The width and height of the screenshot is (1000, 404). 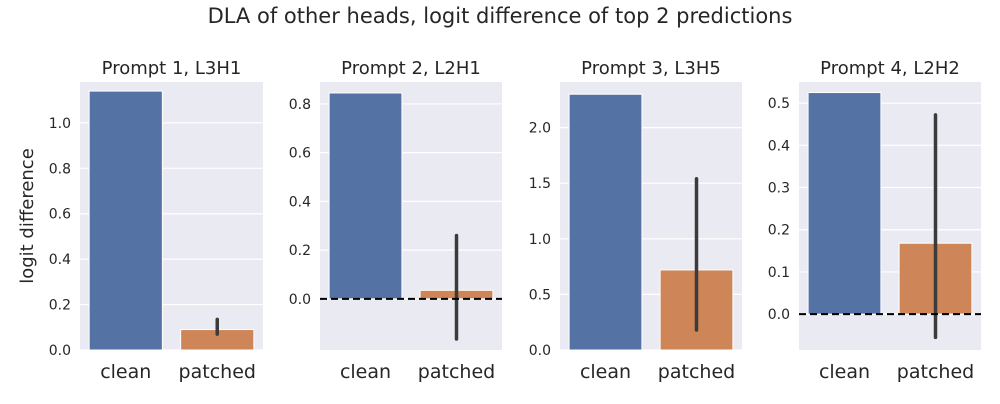 What do you see at coordinates (935, 372) in the screenshot?
I see `panel-4-xtick-label: patched` at bounding box center [935, 372].